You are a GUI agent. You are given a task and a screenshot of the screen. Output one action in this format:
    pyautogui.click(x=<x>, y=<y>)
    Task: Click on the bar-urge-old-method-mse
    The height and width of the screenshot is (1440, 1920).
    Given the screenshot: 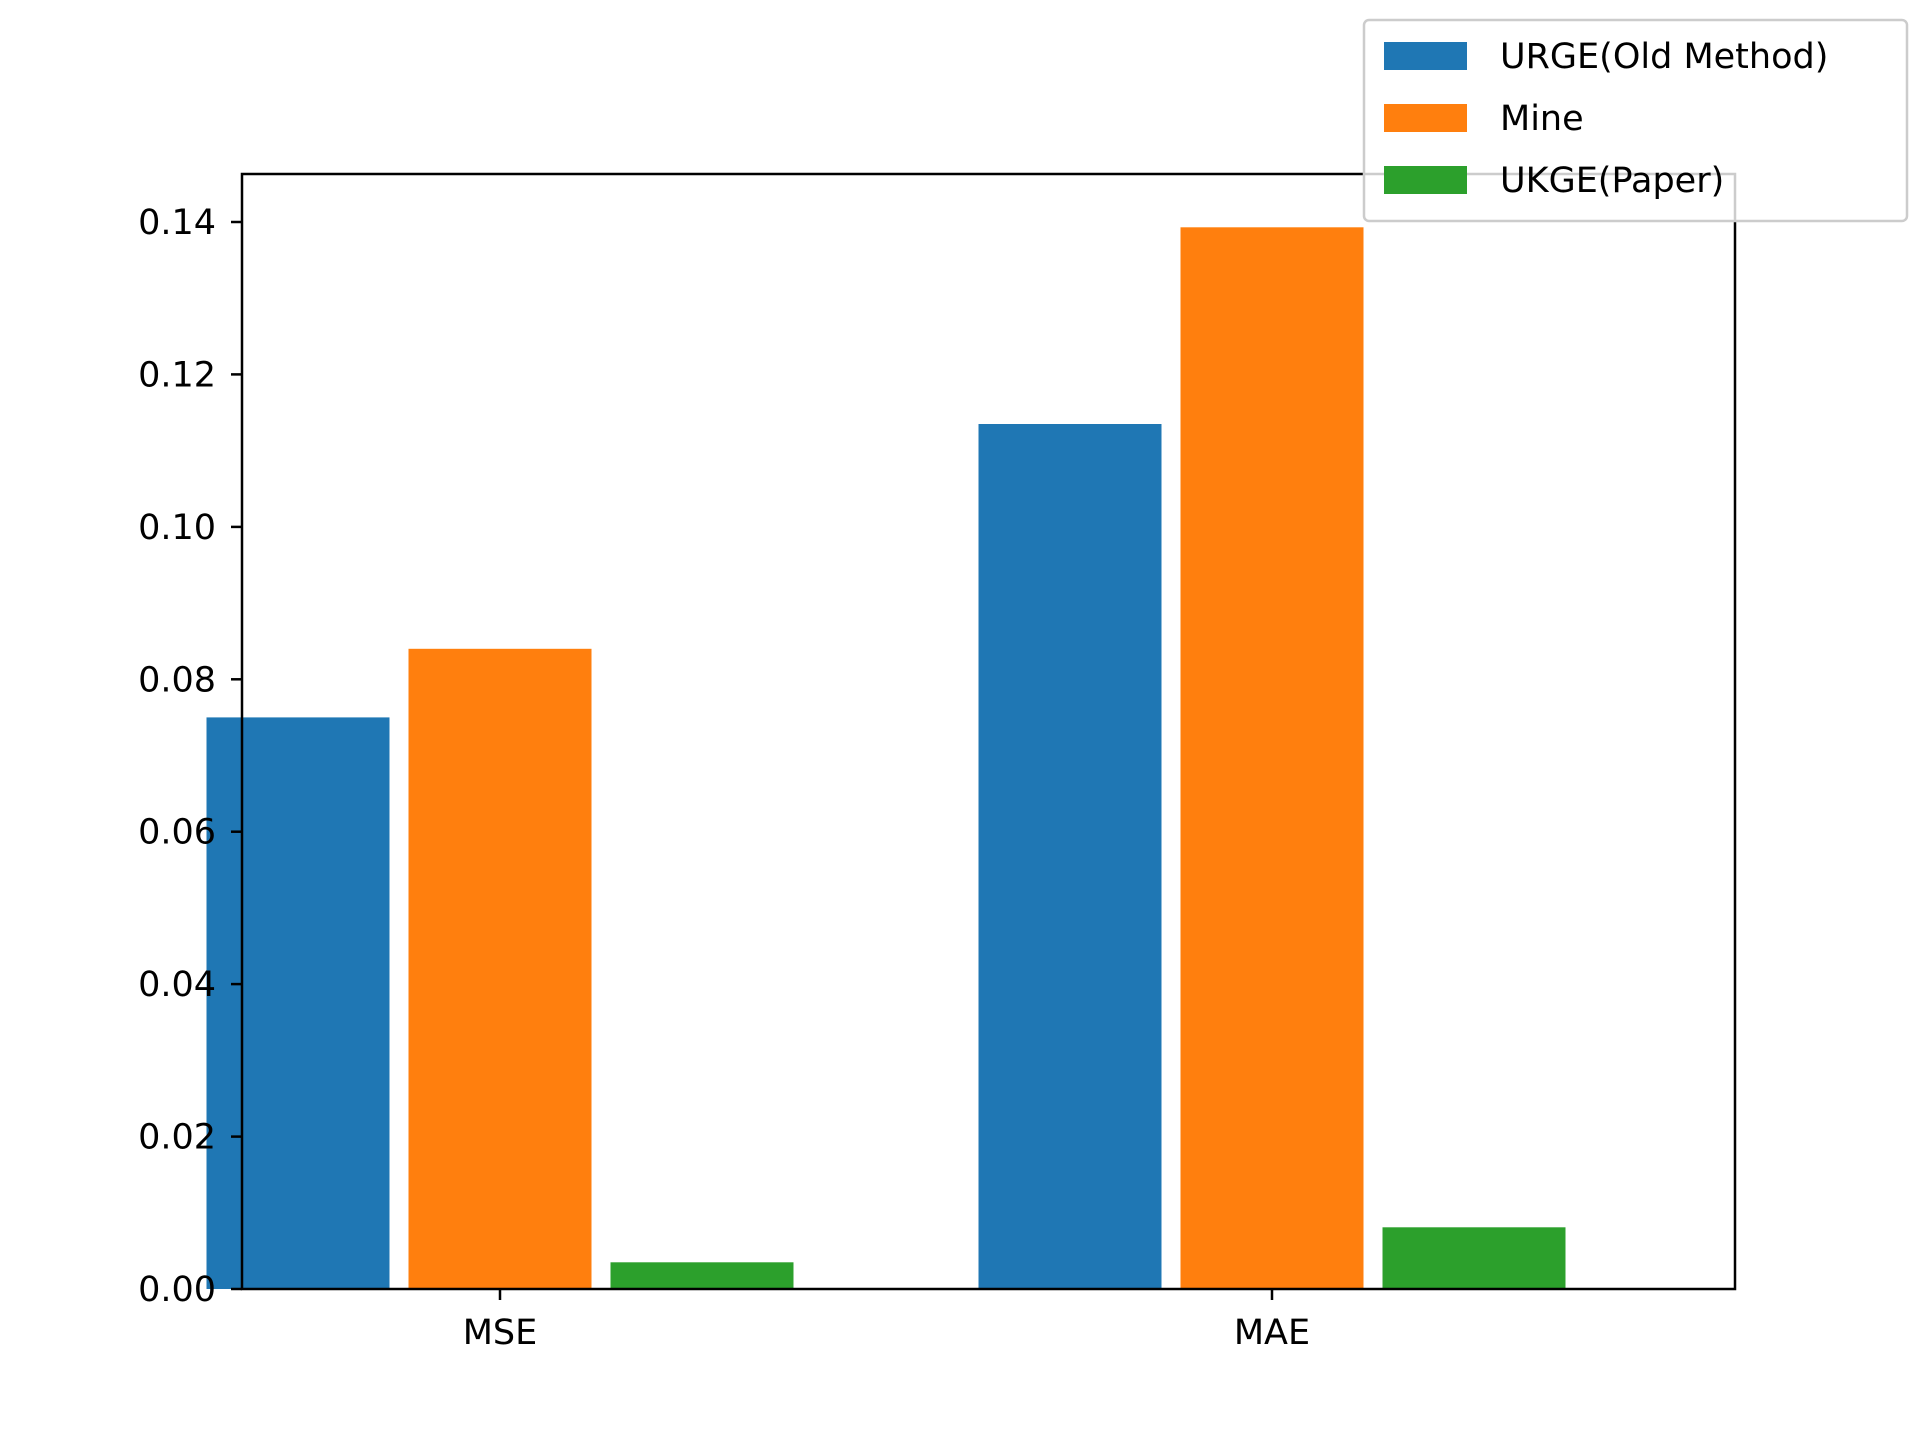 What is the action you would take?
    pyautogui.click(x=298, y=1003)
    